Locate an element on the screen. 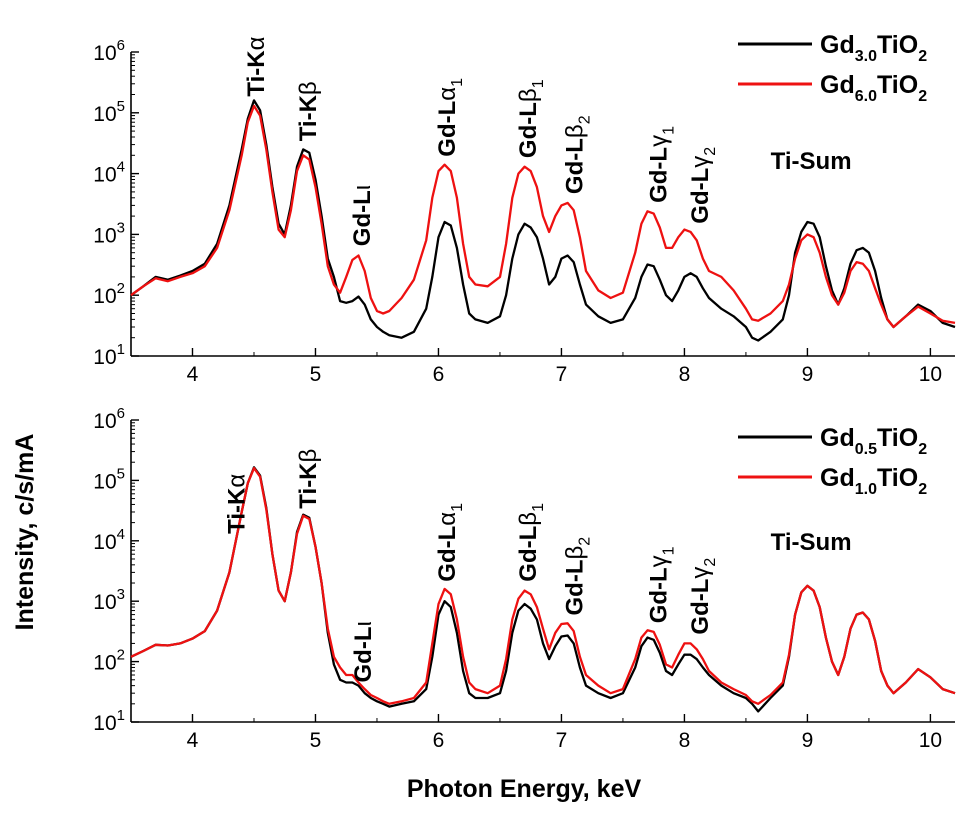 This screenshot has width=960, height=817. legend-label-1: Gd0.5TiO2 is located at coordinates (873, 441).